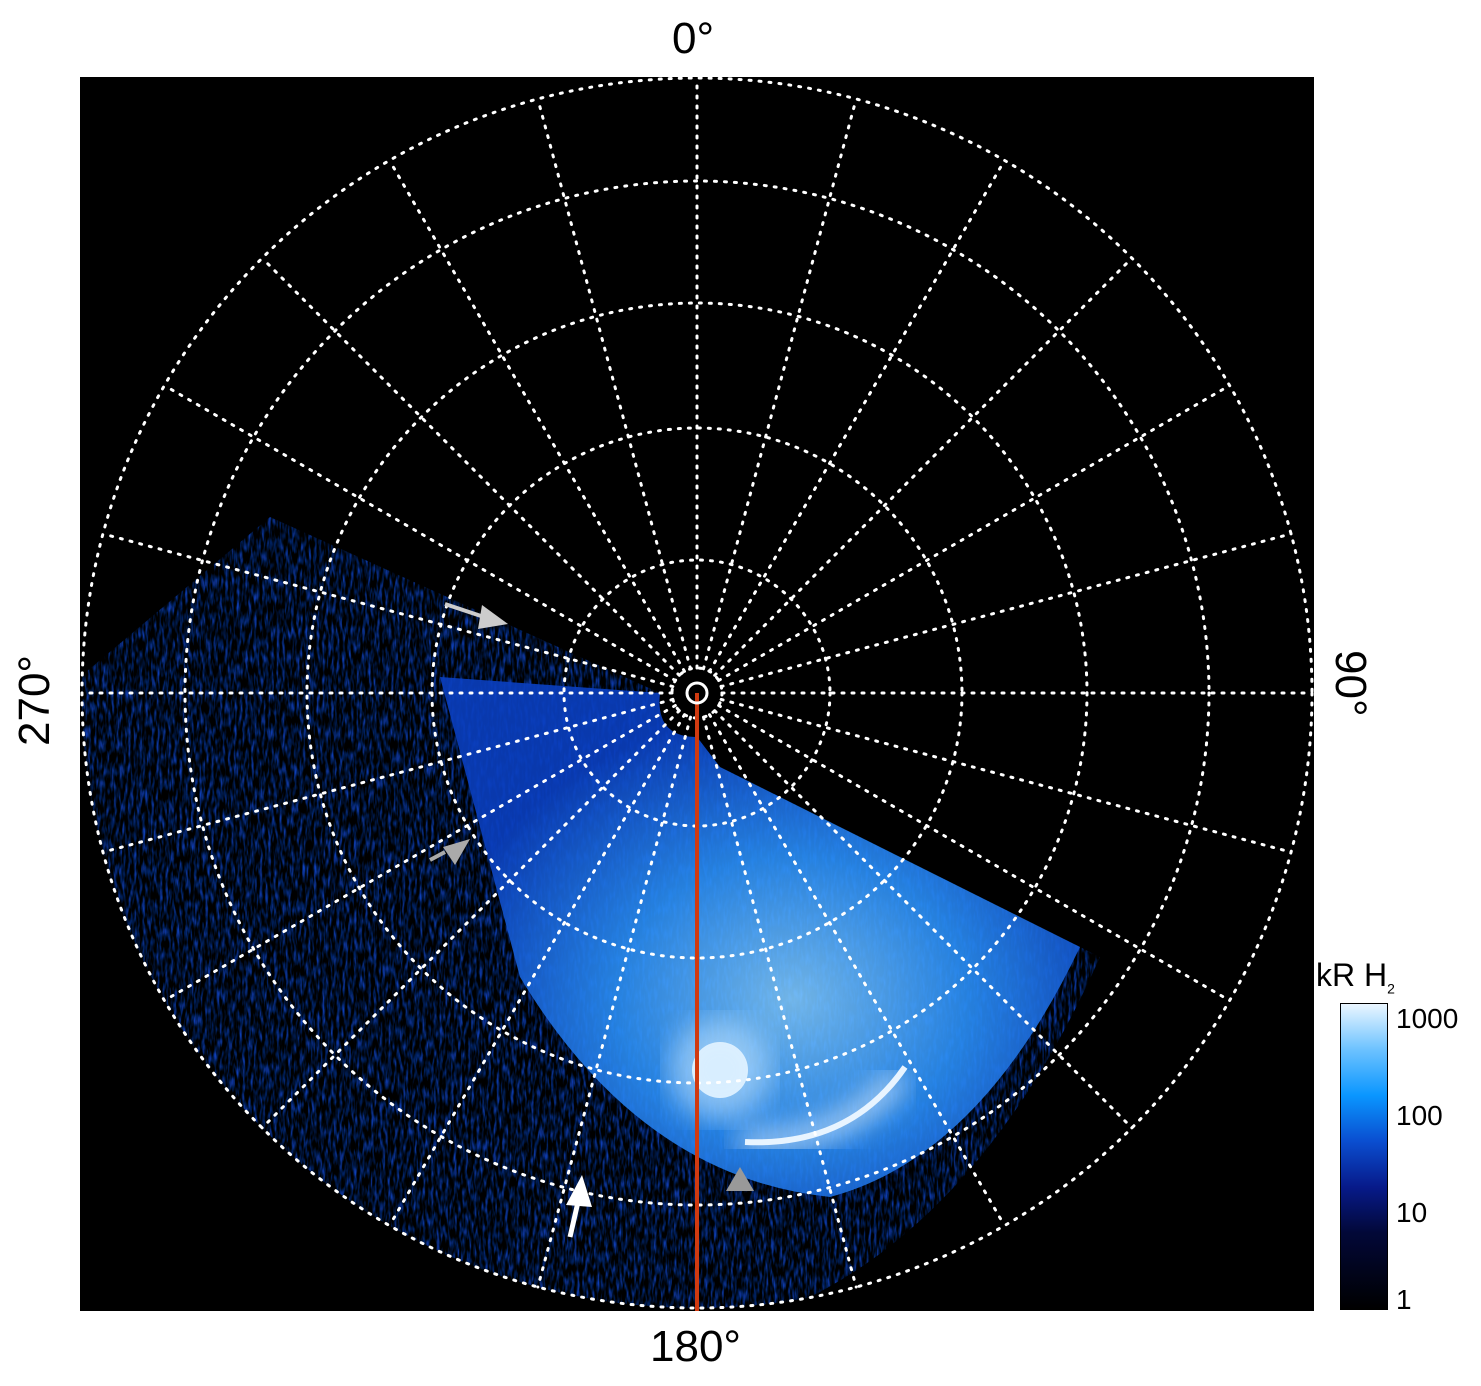  What do you see at coordinates (1352, 975) in the screenshot?
I see `colorbar-title-text: kR H` at bounding box center [1352, 975].